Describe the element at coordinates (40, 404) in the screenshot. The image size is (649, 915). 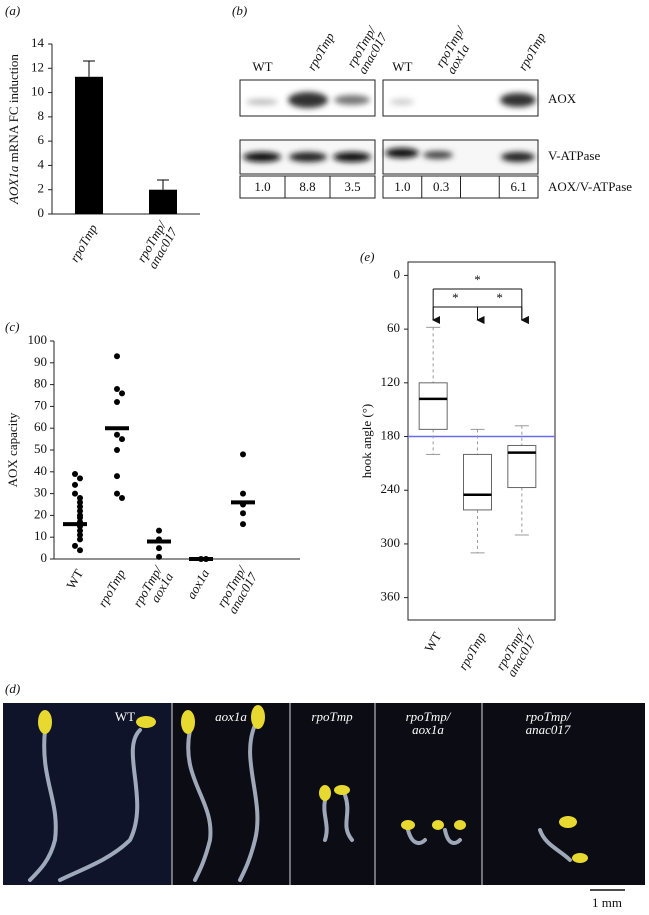
I see `y-tick-label: 70` at that location.